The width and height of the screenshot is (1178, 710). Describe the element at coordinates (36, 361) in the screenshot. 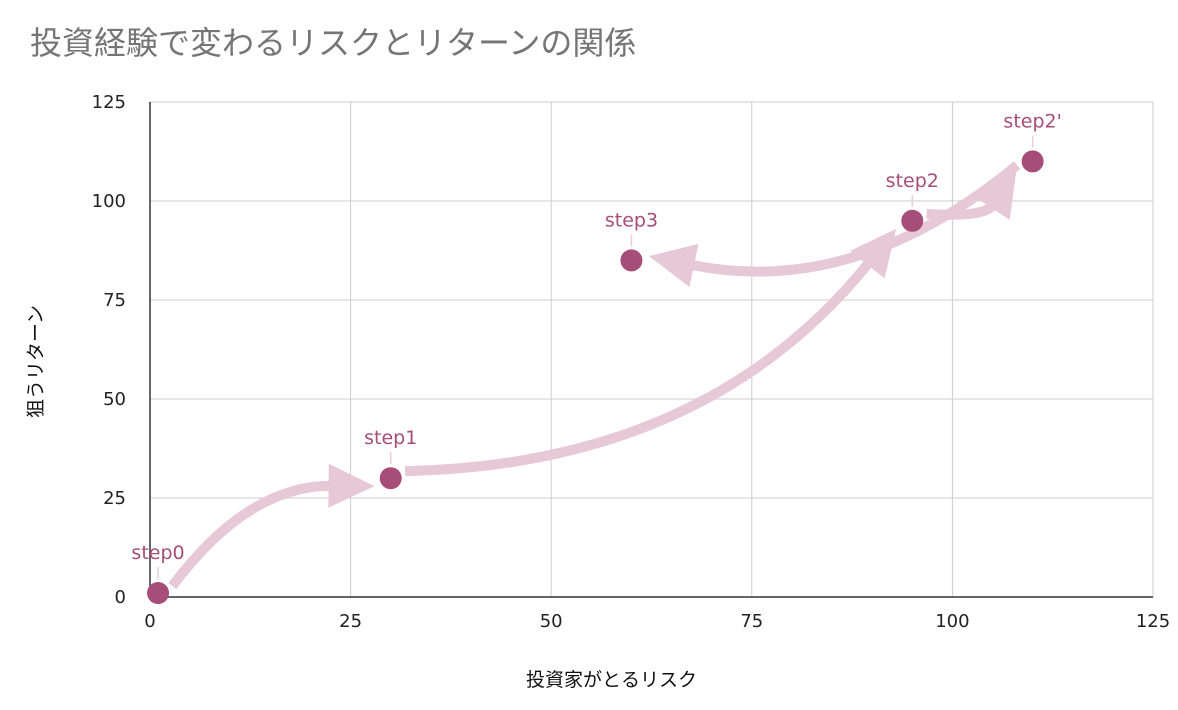

I see `y-axis-title: 狙うリターン` at that location.